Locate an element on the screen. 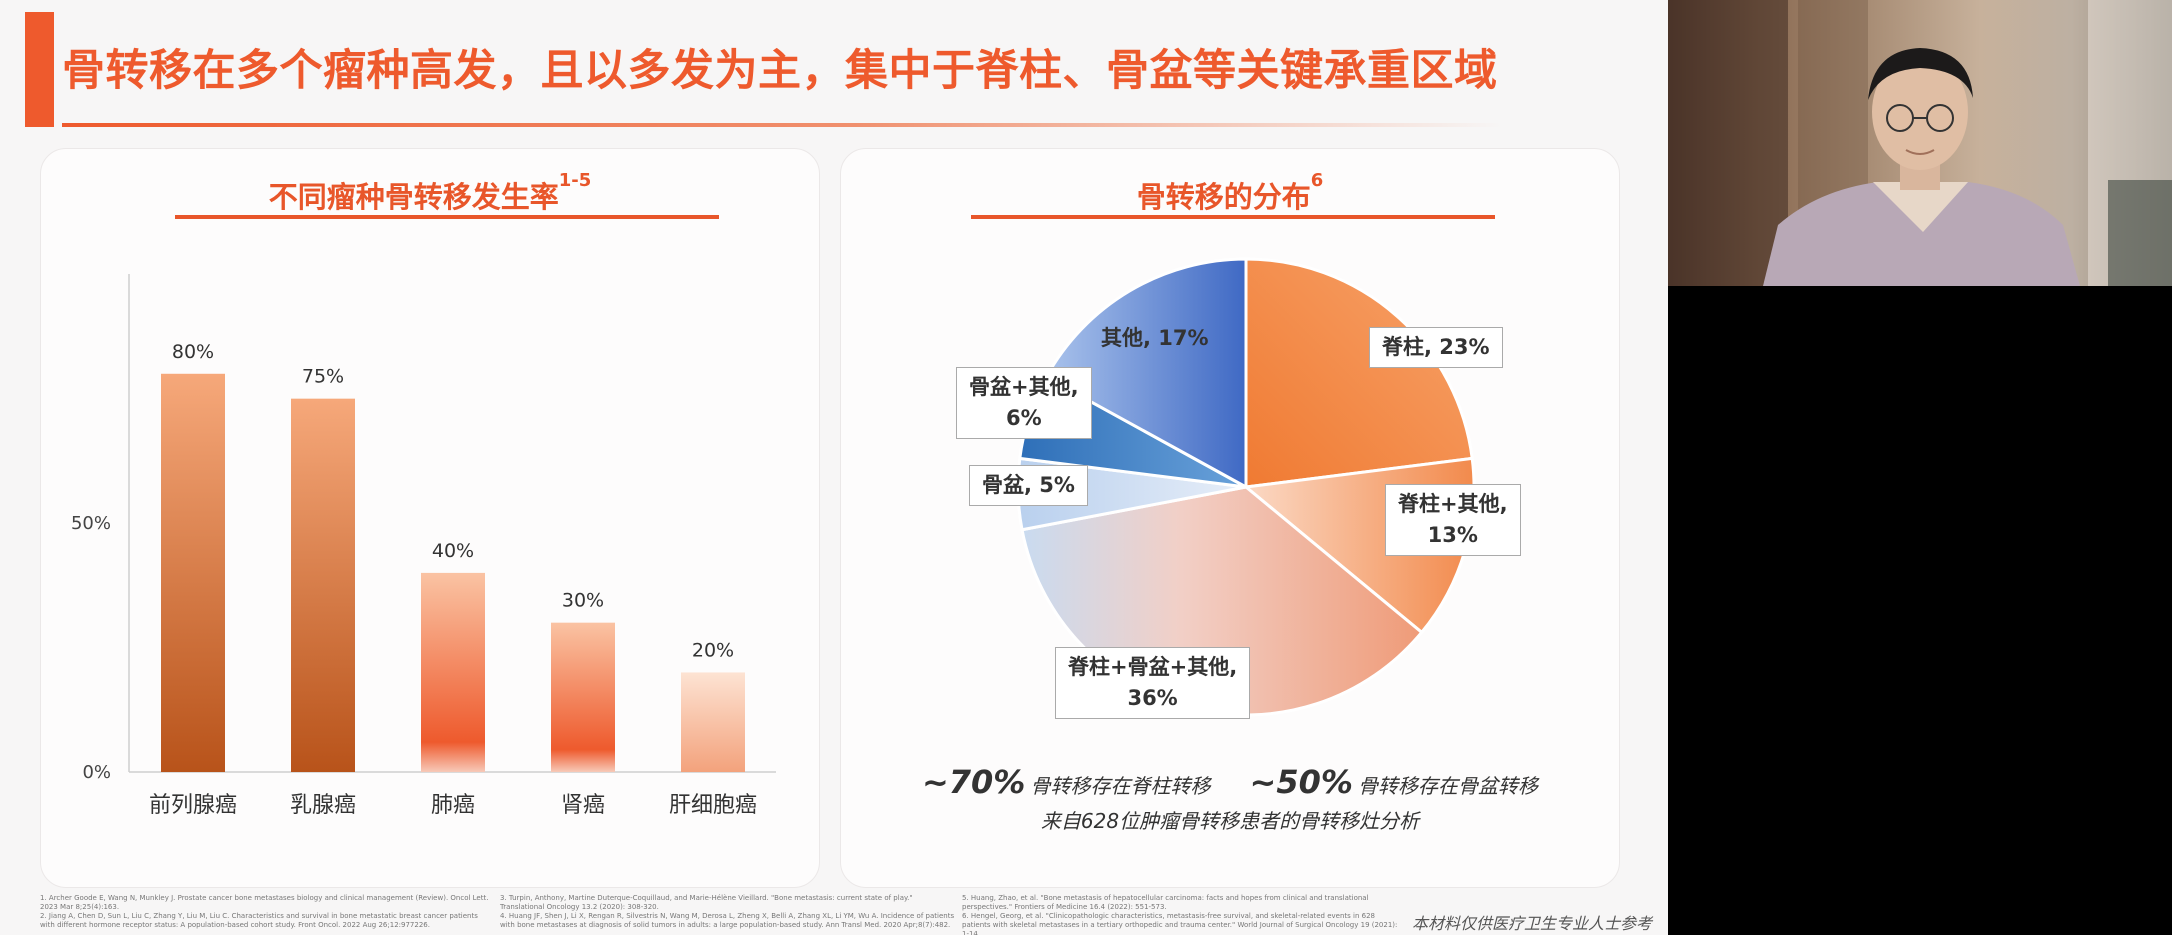 The width and height of the screenshot is (2172, 935). pie-label-pelvis-other: 骨盆+其他, 6% is located at coordinates (1024, 403).